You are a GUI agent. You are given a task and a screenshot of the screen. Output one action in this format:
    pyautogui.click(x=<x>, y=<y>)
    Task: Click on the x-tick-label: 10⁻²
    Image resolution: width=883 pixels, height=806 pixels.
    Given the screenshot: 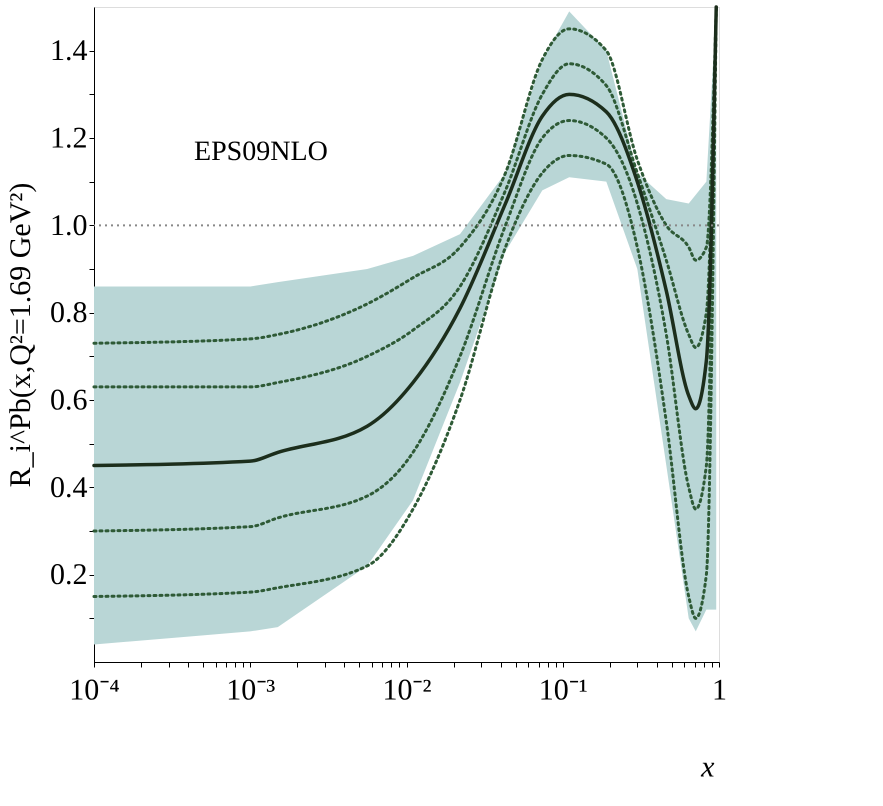 What is the action you would take?
    pyautogui.click(x=407, y=690)
    